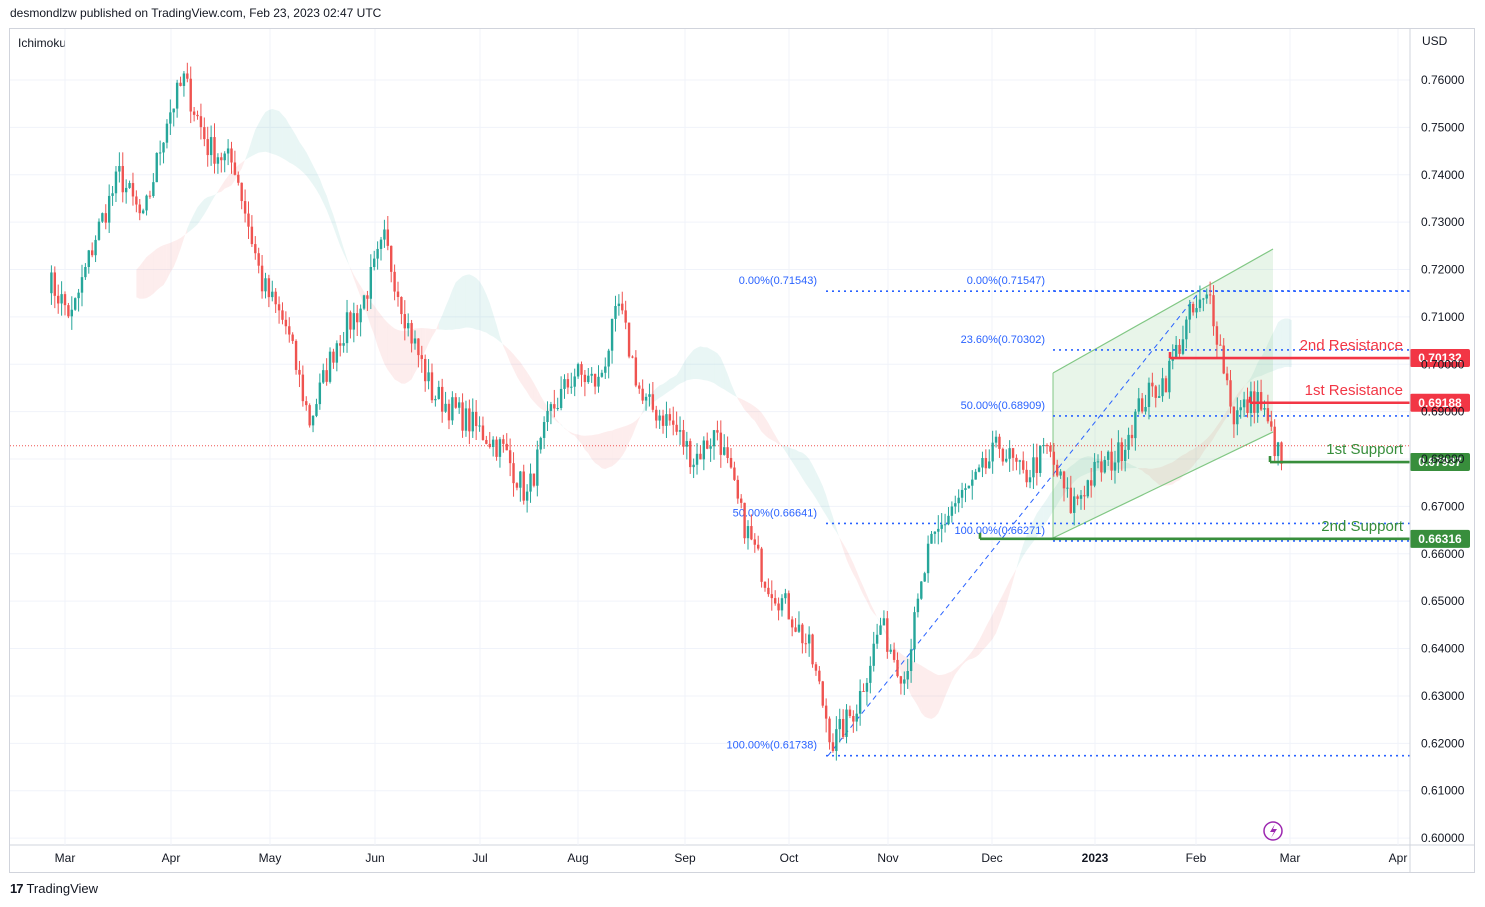 The width and height of the screenshot is (1485, 907). What do you see at coordinates (1435, 41) in the screenshot?
I see `currency-label: USD` at bounding box center [1435, 41].